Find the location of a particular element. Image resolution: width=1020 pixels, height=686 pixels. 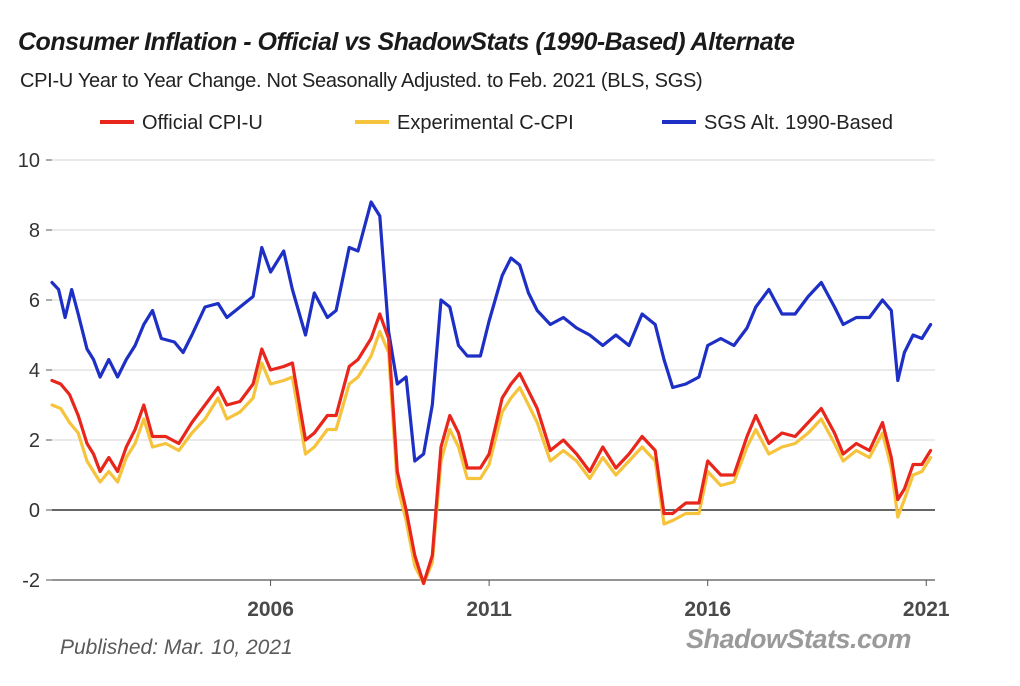

legend-item-experimental-ccpi: Experimental C-CPI is located at coordinates (464, 123).